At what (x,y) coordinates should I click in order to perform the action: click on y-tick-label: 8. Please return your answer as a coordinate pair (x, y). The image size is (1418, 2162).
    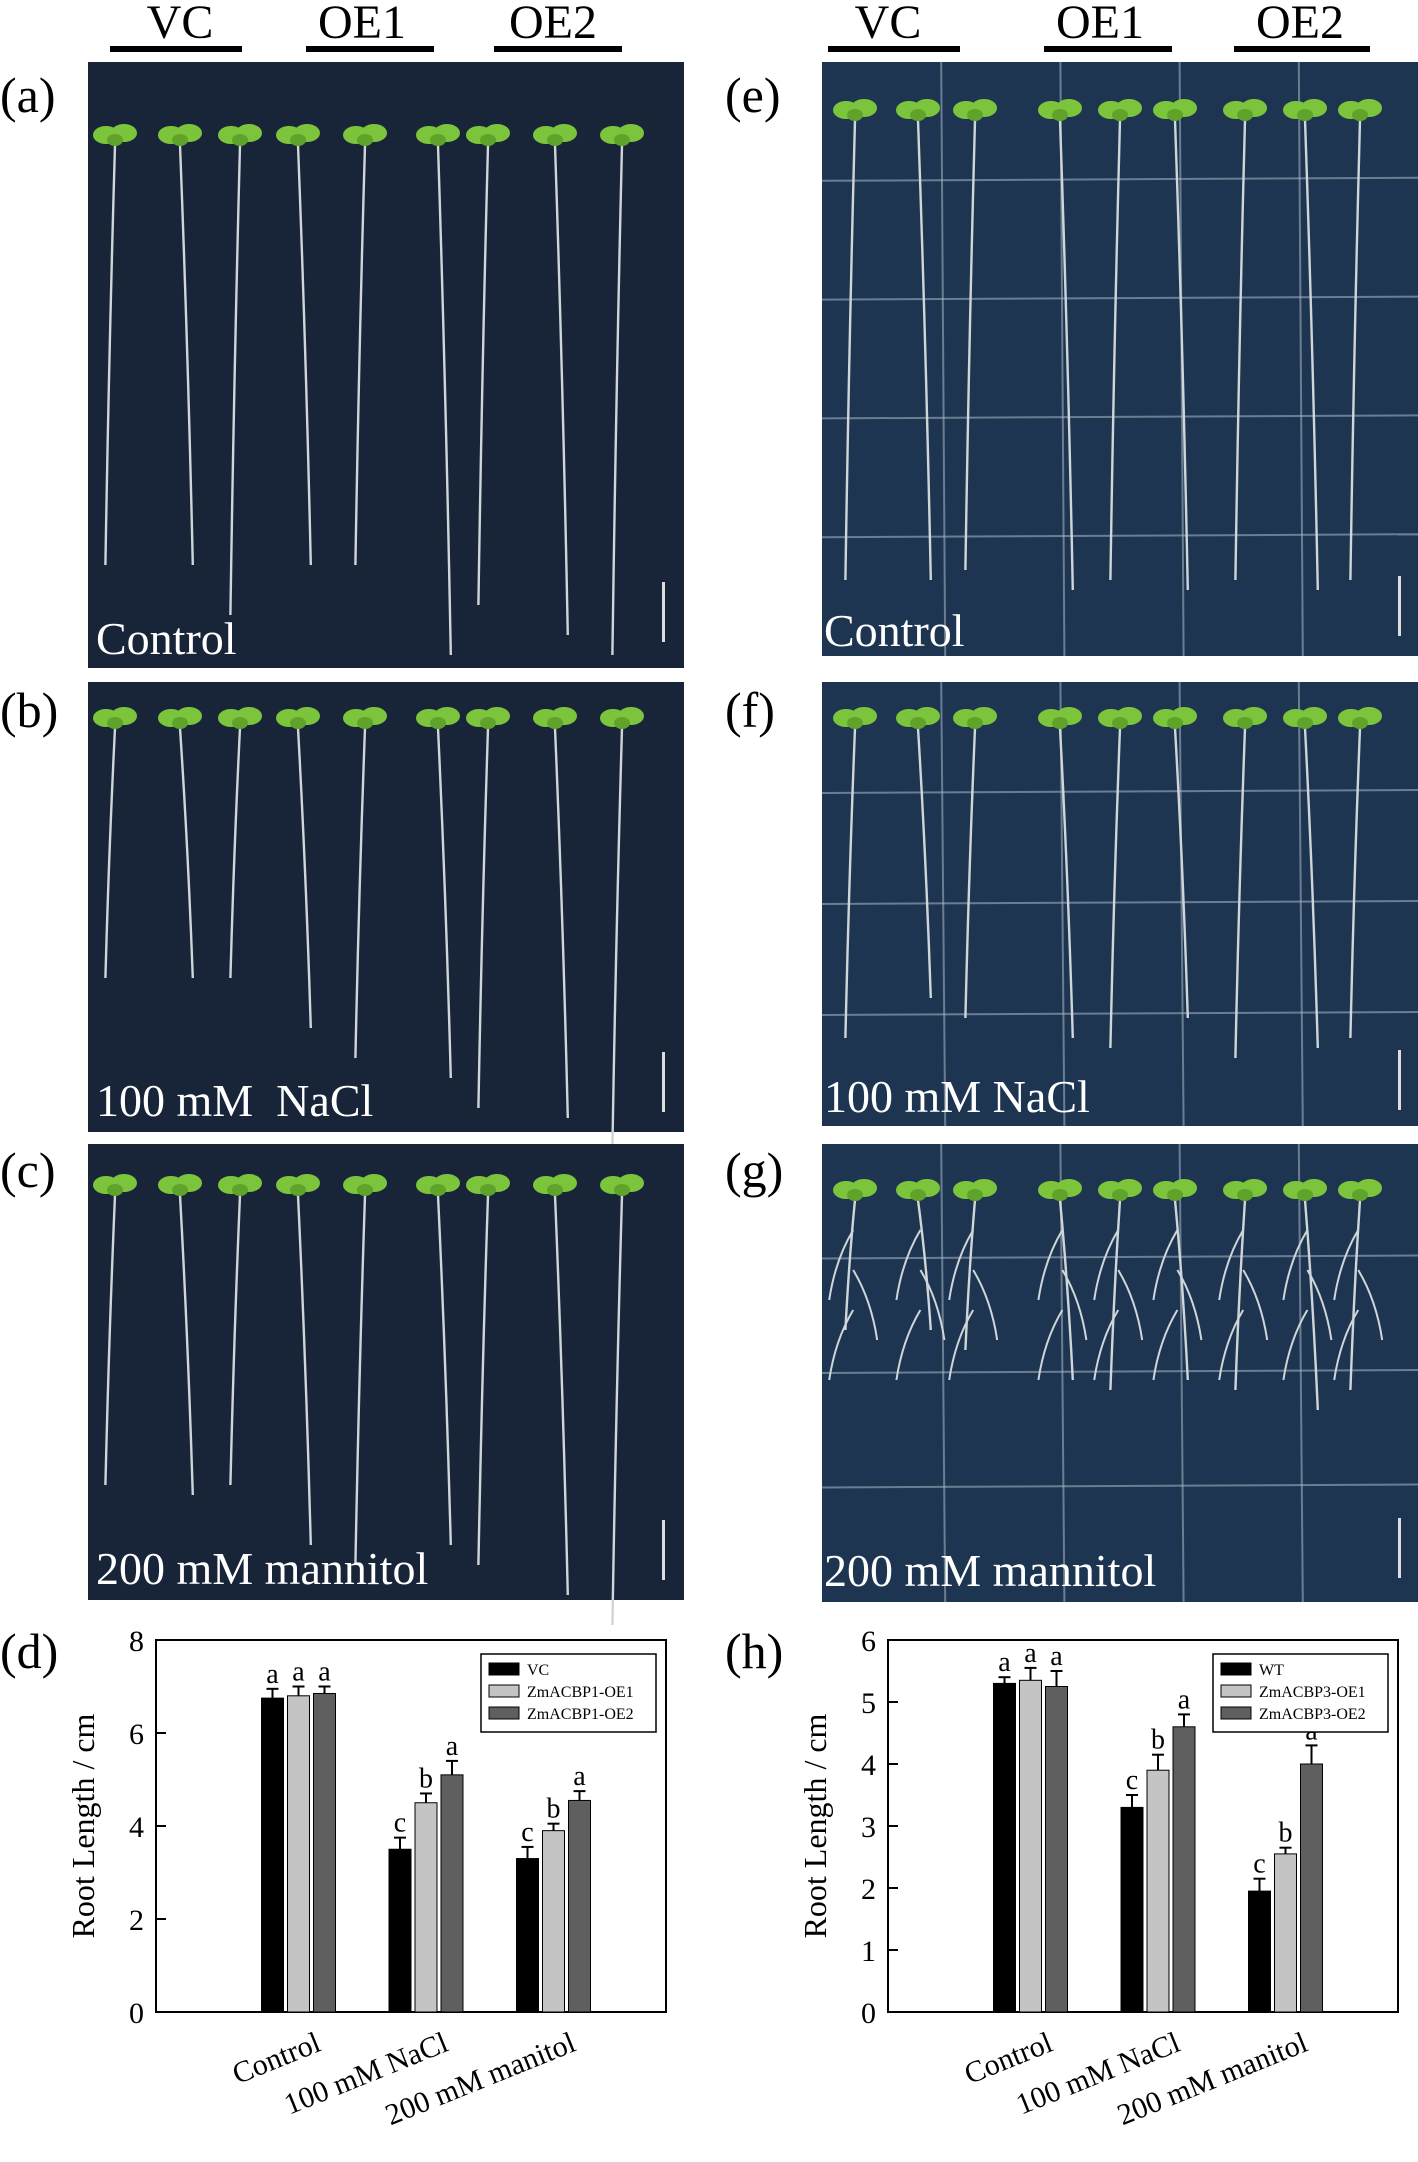
    Looking at the image, I should click on (136, 1641).